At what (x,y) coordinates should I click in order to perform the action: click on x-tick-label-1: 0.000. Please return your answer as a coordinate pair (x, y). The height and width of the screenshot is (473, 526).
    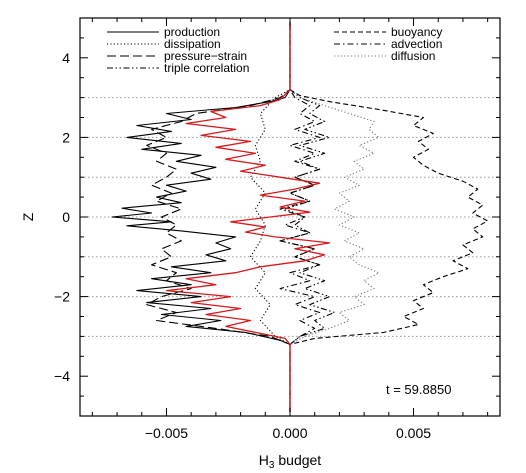
    Looking at the image, I should click on (289, 433).